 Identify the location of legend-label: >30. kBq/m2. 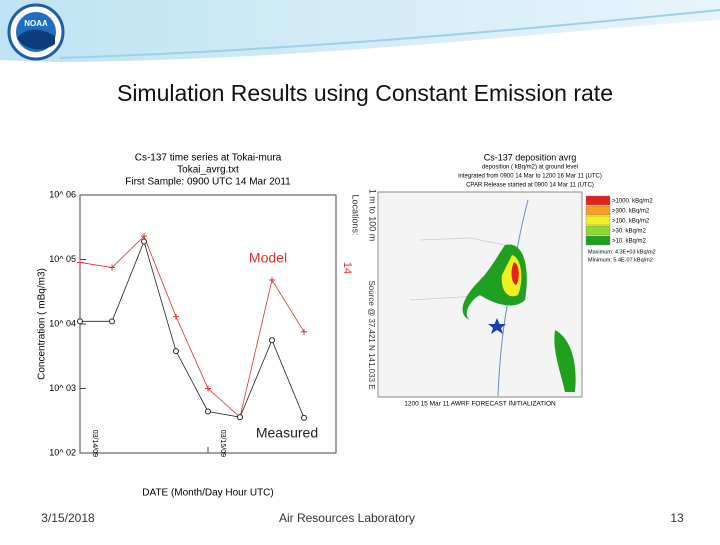
(629, 232).